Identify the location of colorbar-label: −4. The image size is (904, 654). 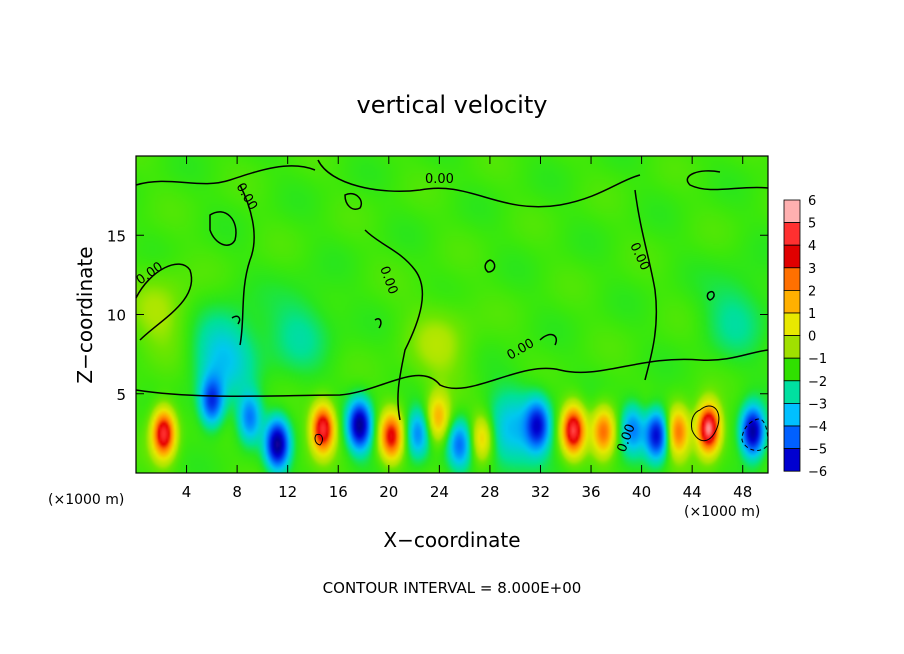
(817, 427).